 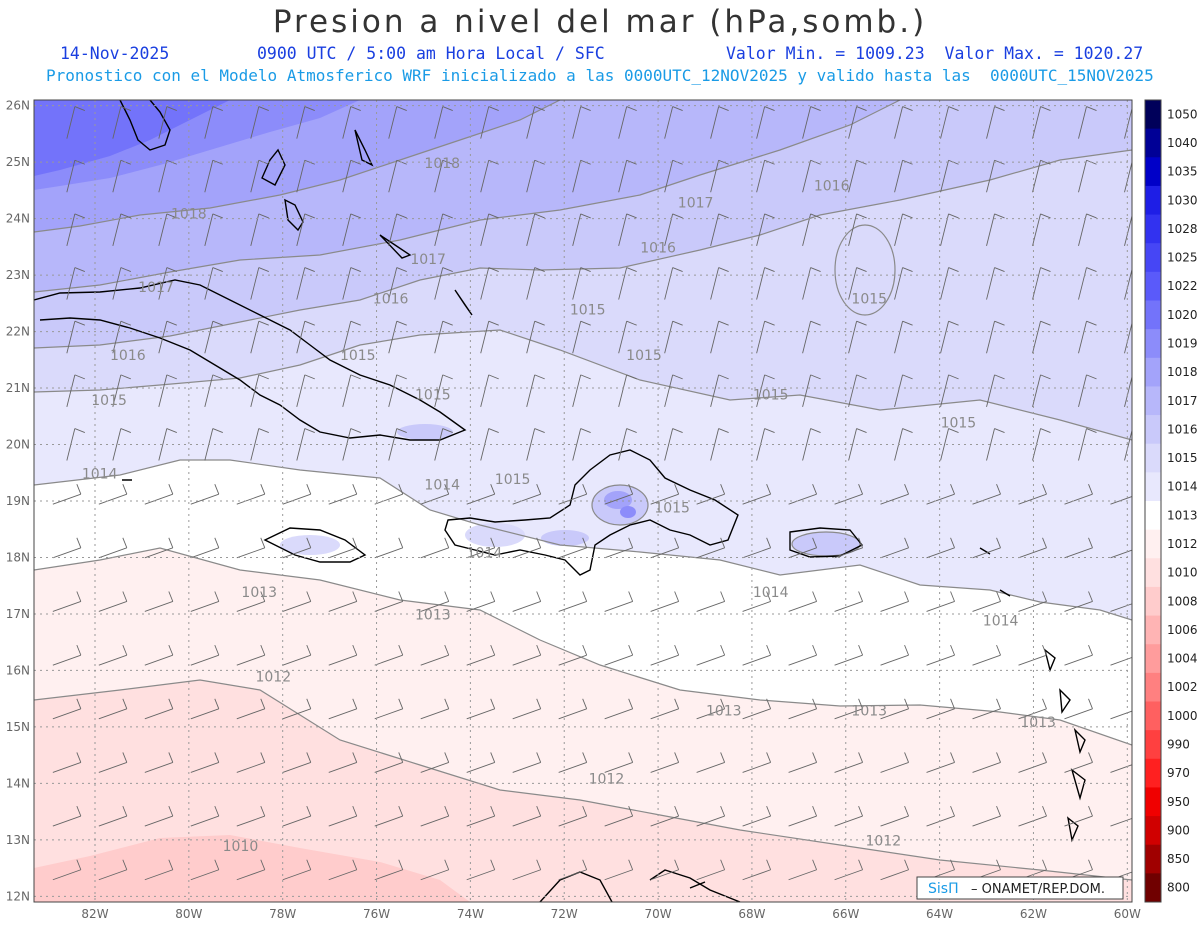 I want to click on lat-tick-label: 15N, so click(x=18, y=727).